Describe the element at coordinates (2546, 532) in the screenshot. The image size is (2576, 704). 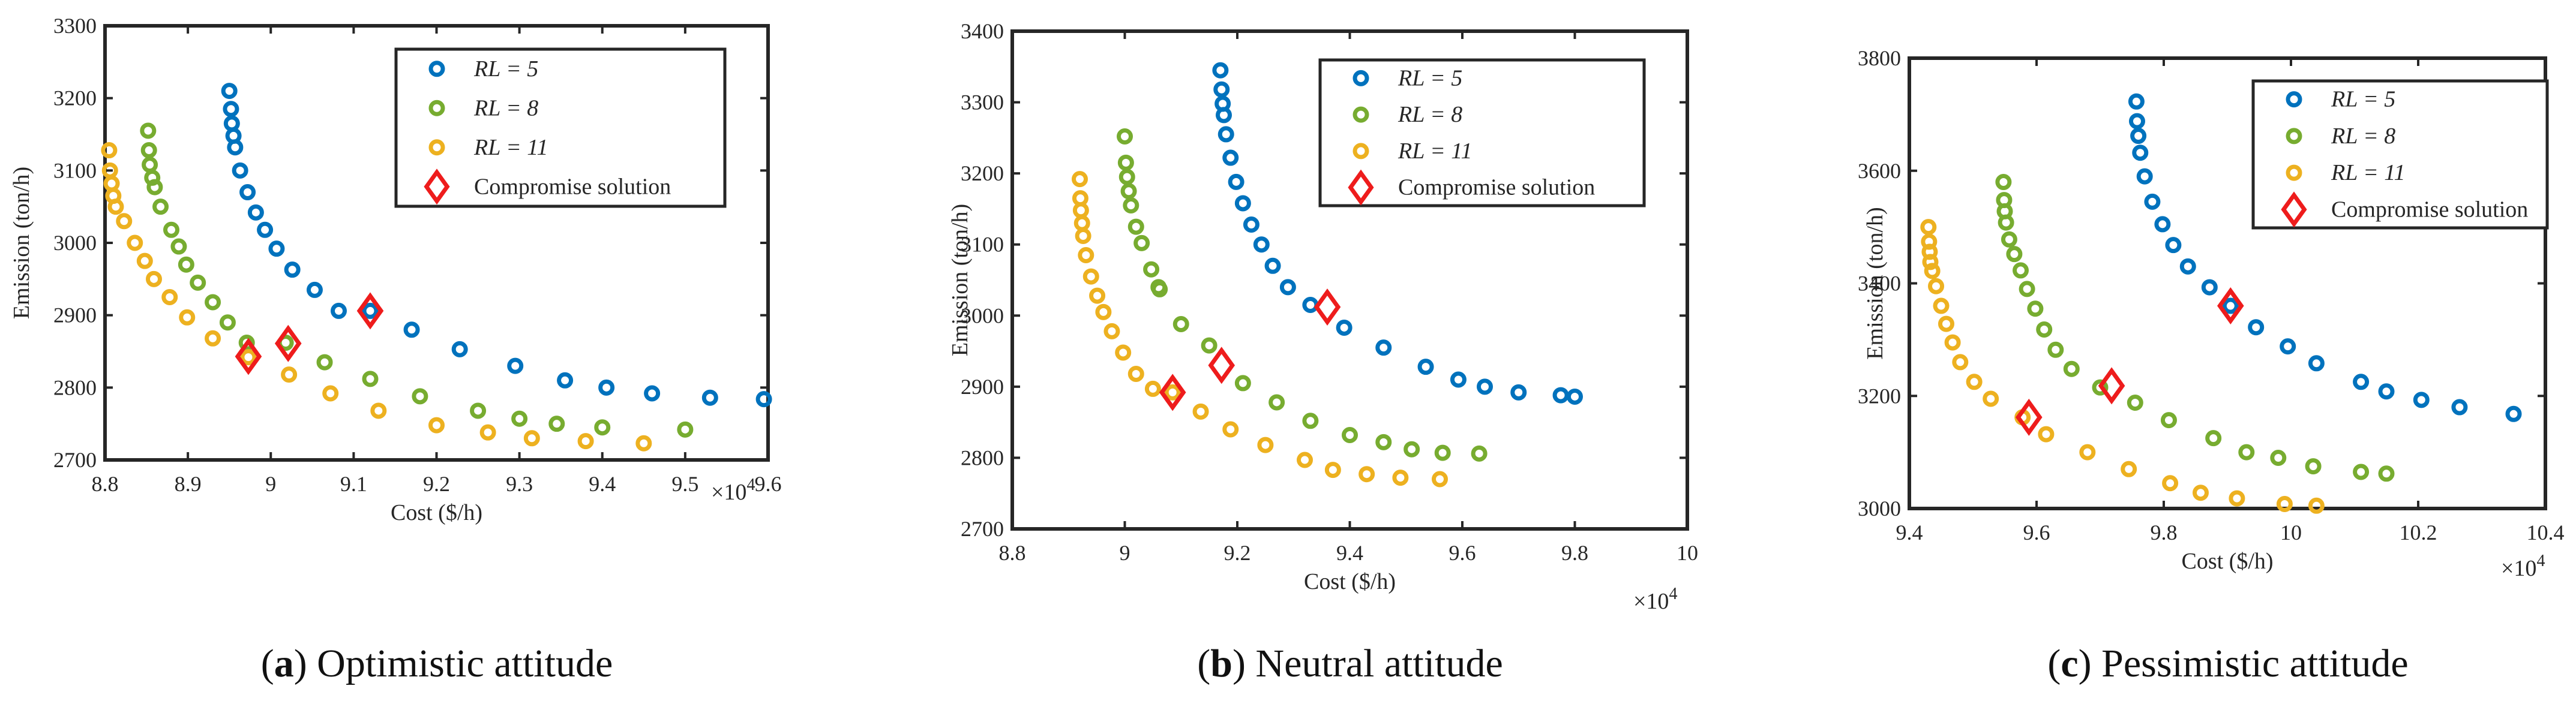
I see `x-tick-label: 10.4` at that location.